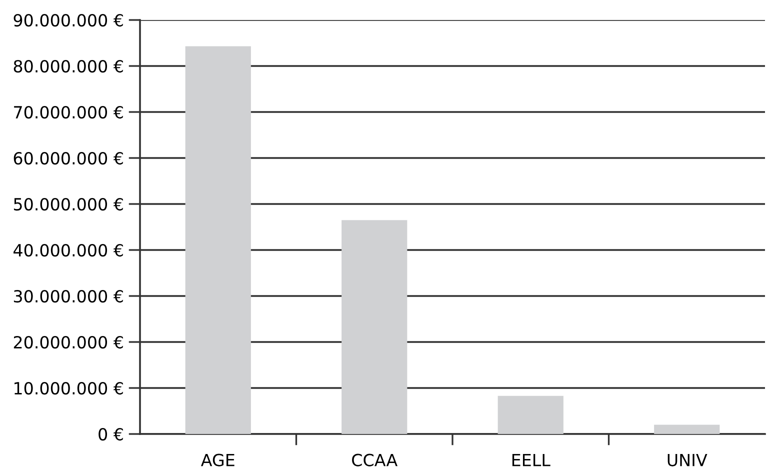  What do you see at coordinates (68, 112) in the screenshot?
I see `y-tick-label: 70.000.000 €` at bounding box center [68, 112].